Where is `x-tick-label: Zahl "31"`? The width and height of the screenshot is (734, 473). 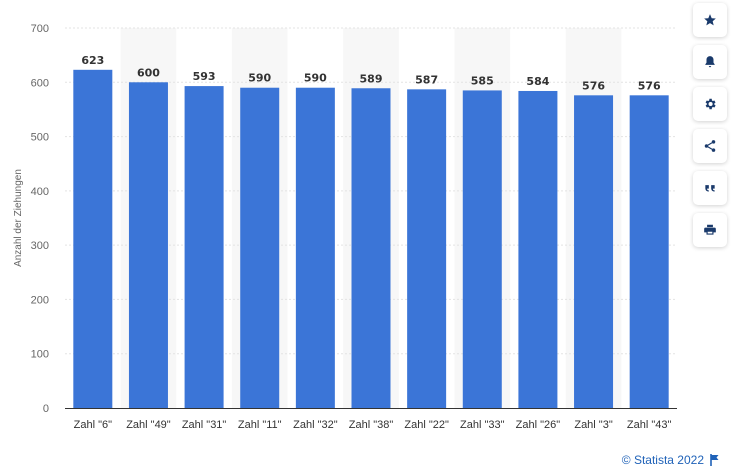
x-tick-label: Zahl "31" is located at coordinates (204, 425).